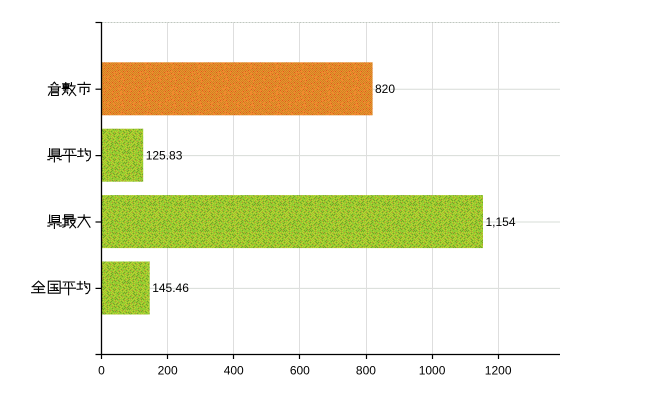 This screenshot has height=400, width=650. What do you see at coordinates (300, 371) in the screenshot?
I see `svg-text: 600` at bounding box center [300, 371].